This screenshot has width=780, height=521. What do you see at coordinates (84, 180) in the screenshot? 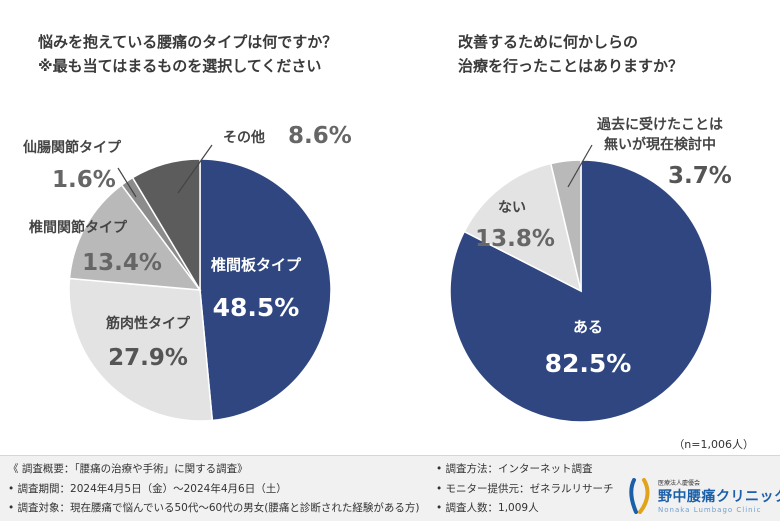
I see `pie0-value-3: 1.6%` at bounding box center [84, 180].